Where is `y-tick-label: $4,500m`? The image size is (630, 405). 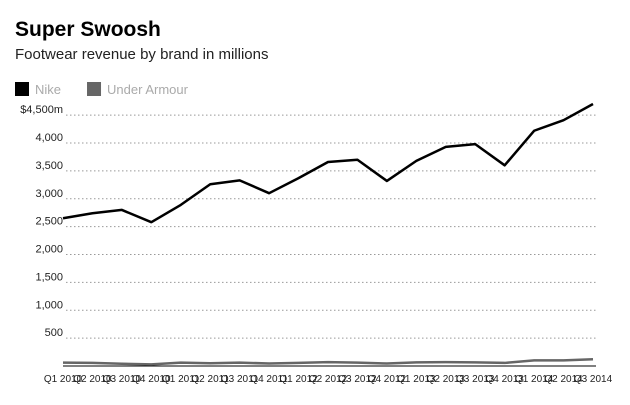 y-tick-label: $4,500m is located at coordinates (41, 110).